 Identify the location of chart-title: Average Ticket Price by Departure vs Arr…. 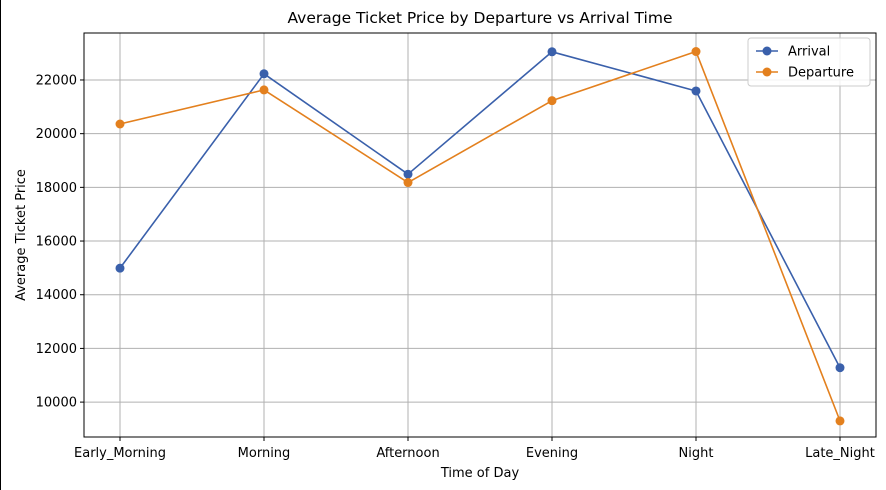
(479, 18).